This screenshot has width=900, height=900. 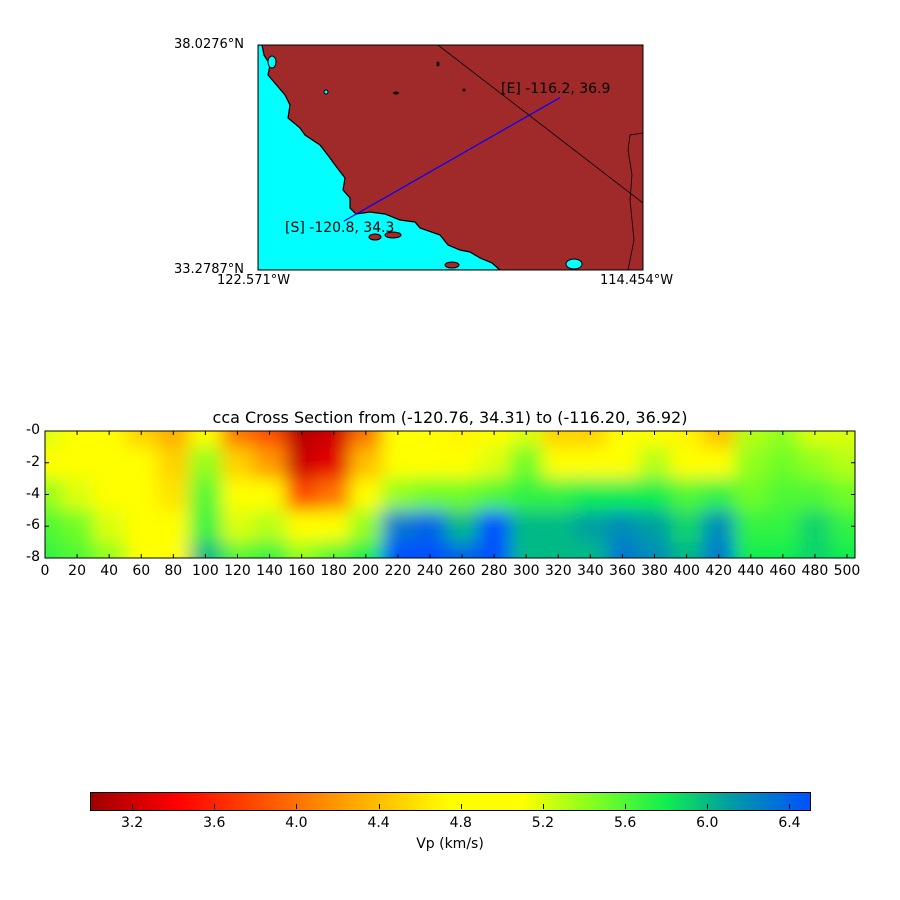 What do you see at coordinates (450, 801) in the screenshot?
I see `colorbar` at bounding box center [450, 801].